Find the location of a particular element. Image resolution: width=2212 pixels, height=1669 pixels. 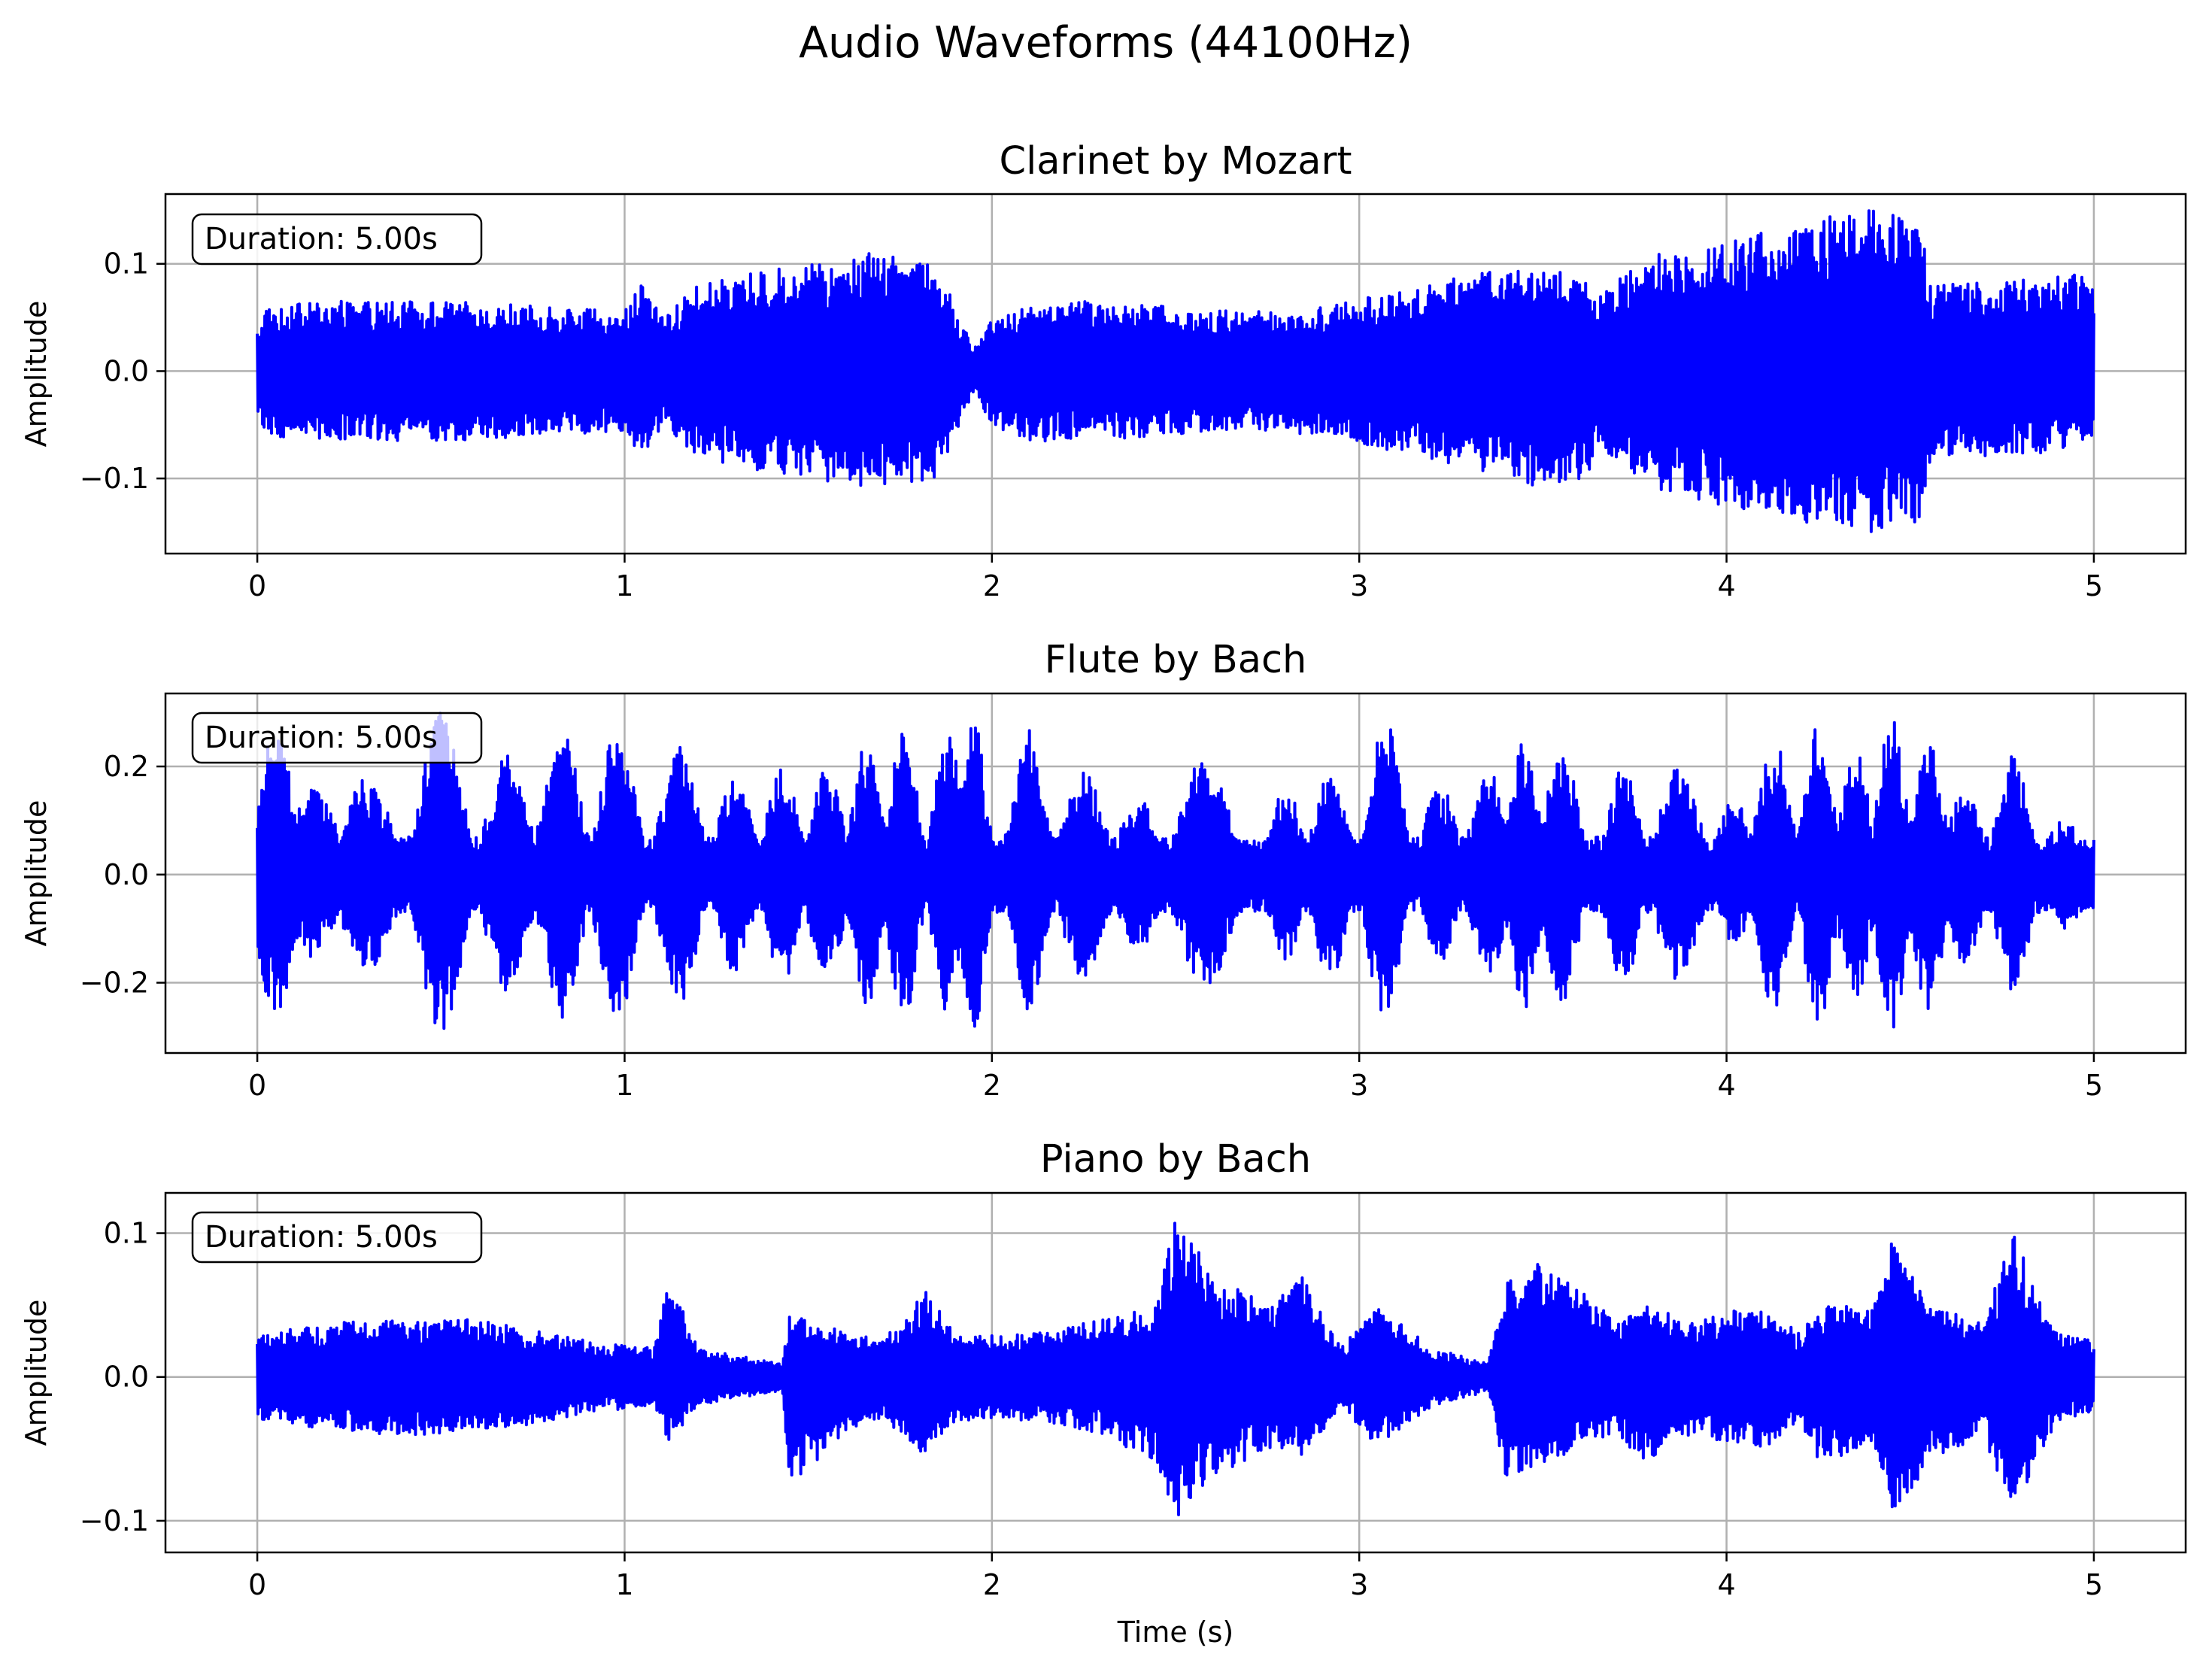

waveform-plot is located at coordinates (1175, 1368).